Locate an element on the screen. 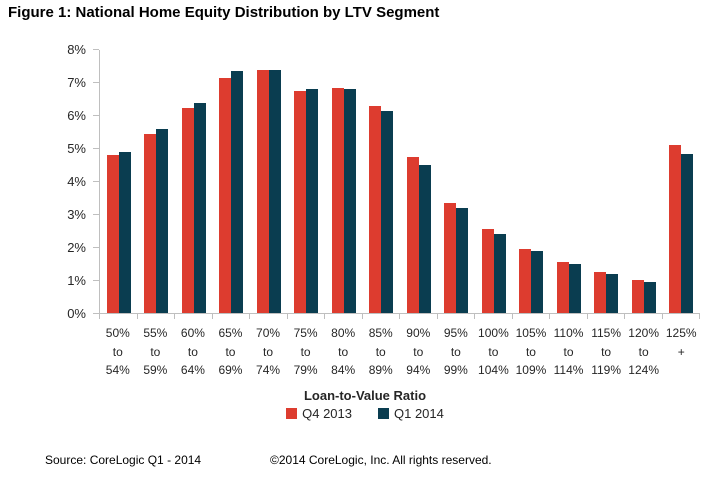 This screenshot has width=710, height=479. x-category-label-line: 59% is located at coordinates (155, 370).